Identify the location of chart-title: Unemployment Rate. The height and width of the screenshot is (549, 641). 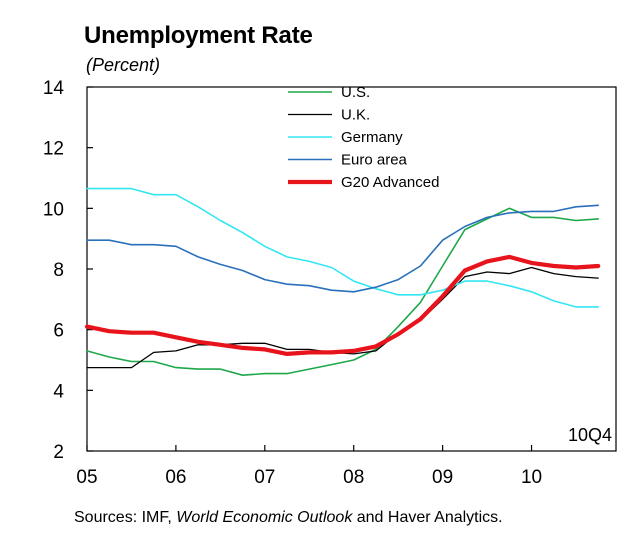
(198, 35).